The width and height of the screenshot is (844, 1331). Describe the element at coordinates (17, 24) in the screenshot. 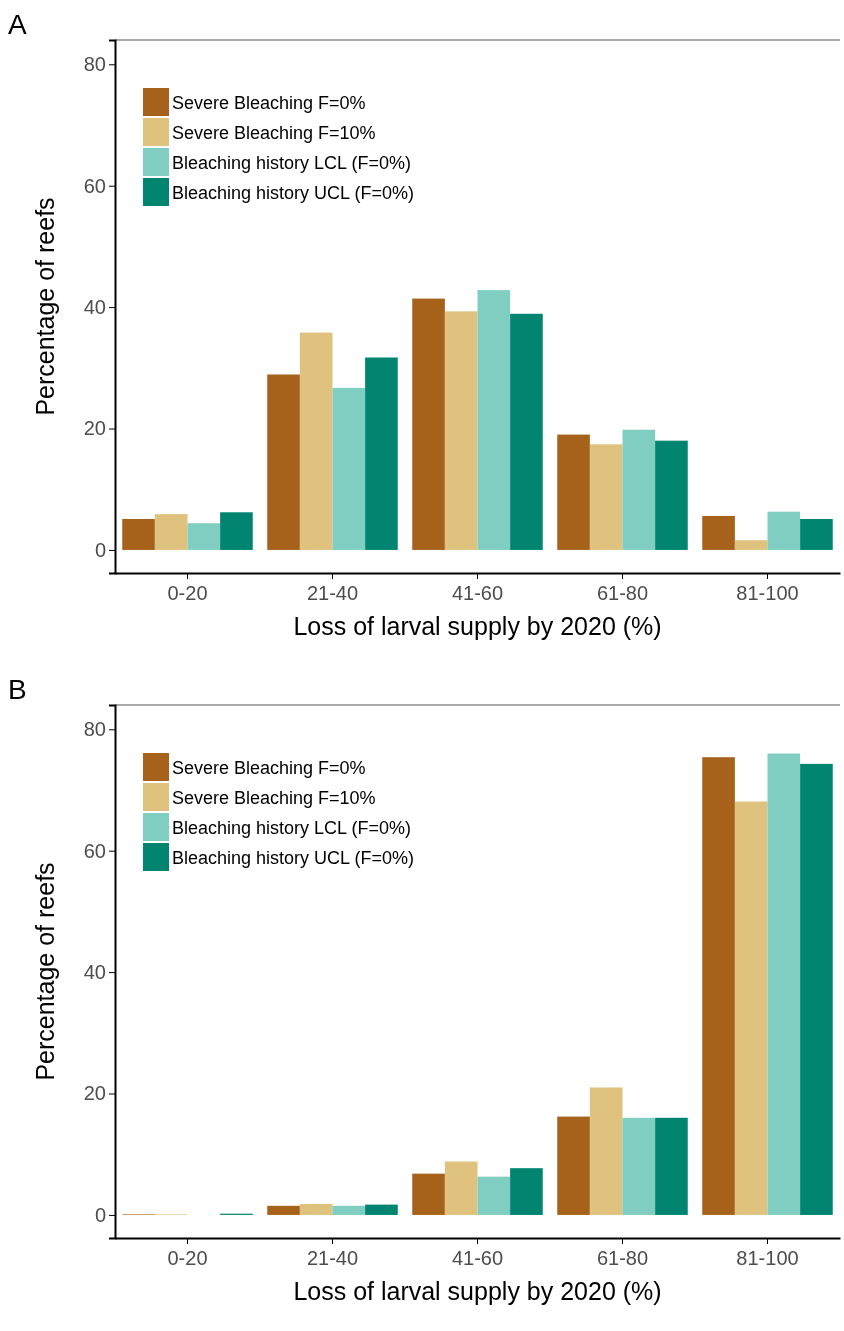

I see `chart-title: A` at that location.